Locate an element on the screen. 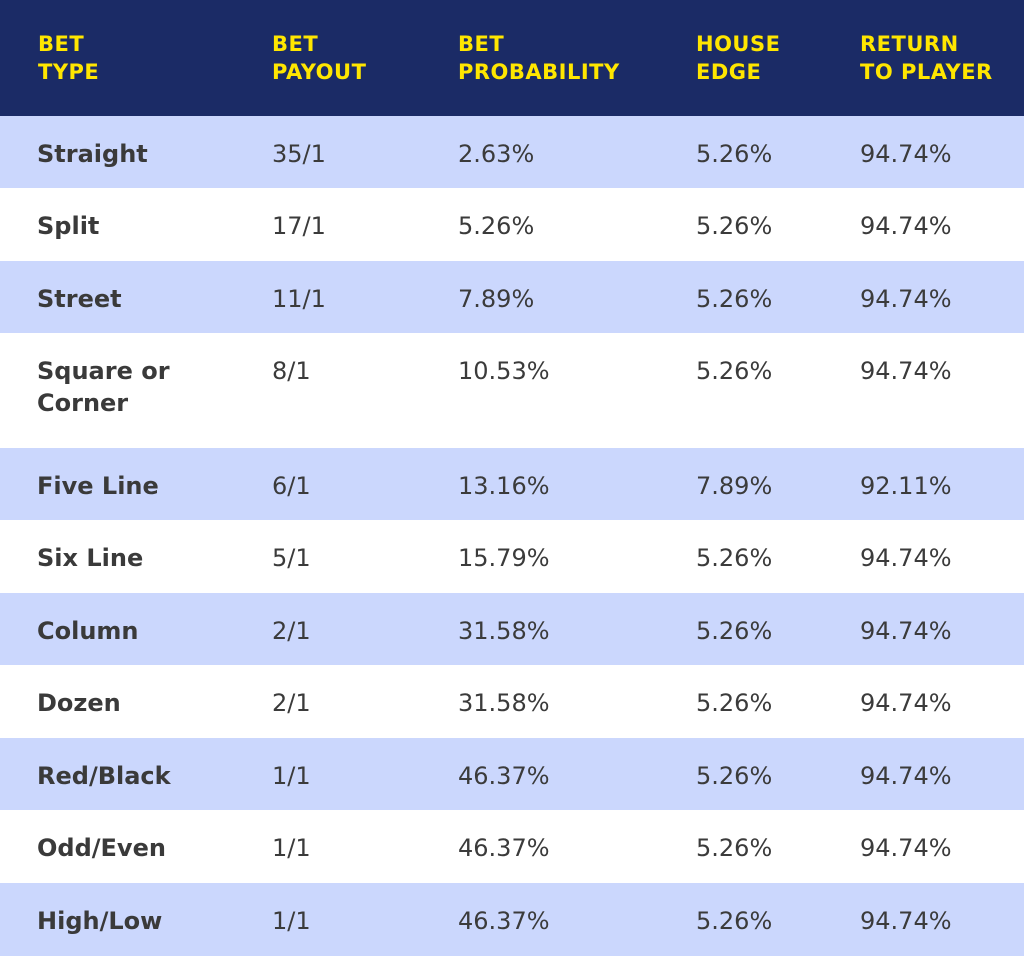 This screenshot has height=967, width=1024. table-row: Six Line 5/1 15.79% 5.26% 94.74% is located at coordinates (512, 556).